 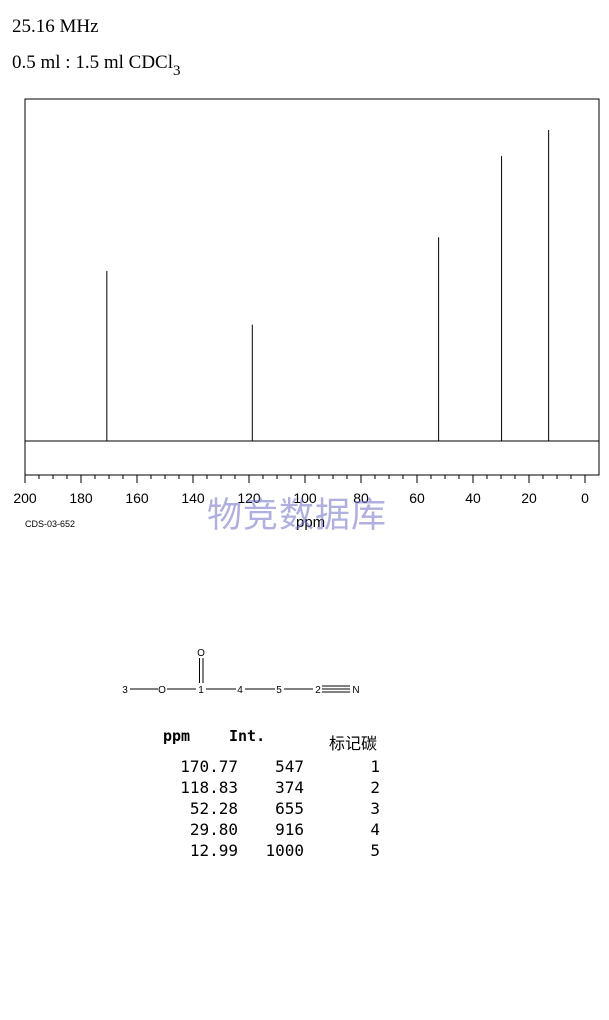 I want to click on atom-c2: 2, so click(x=318, y=690).